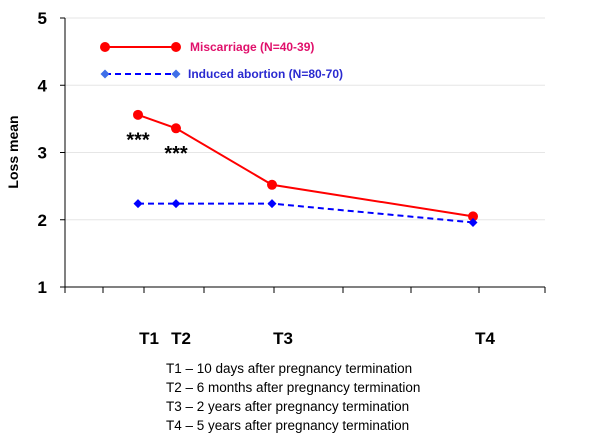 Image resolution: width=600 pixels, height=442 pixels. Describe the element at coordinates (265, 74) in the screenshot. I see `legend-label: Induced abortion (N=80-70)` at that location.